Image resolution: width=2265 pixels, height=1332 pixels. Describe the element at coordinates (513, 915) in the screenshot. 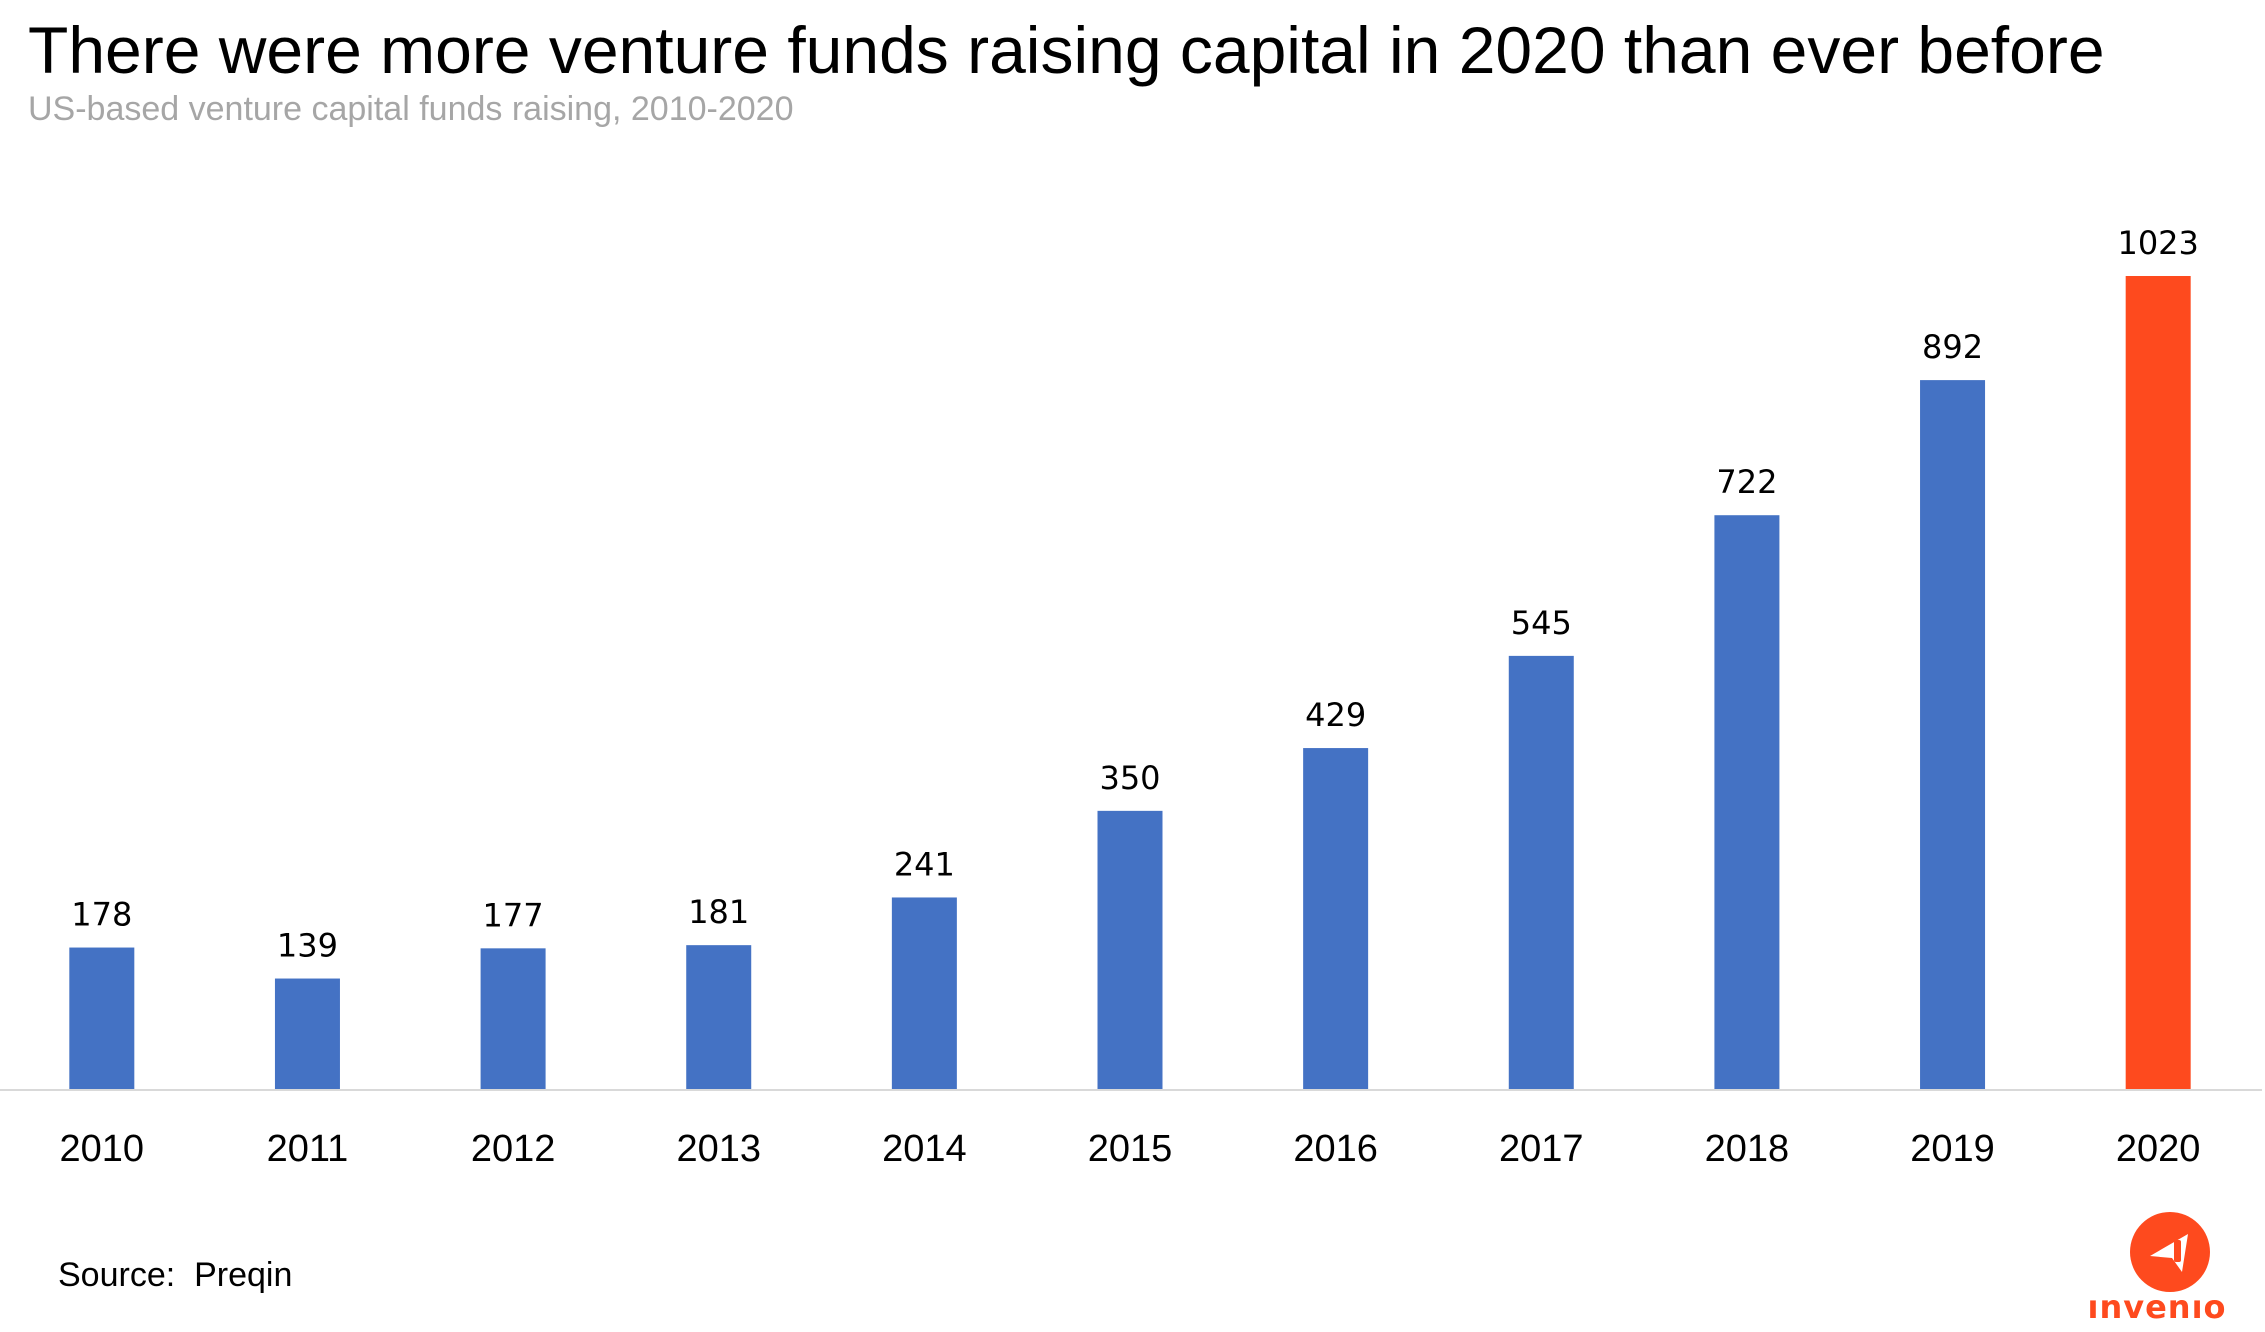

I see `data-label-2012: 177` at that location.